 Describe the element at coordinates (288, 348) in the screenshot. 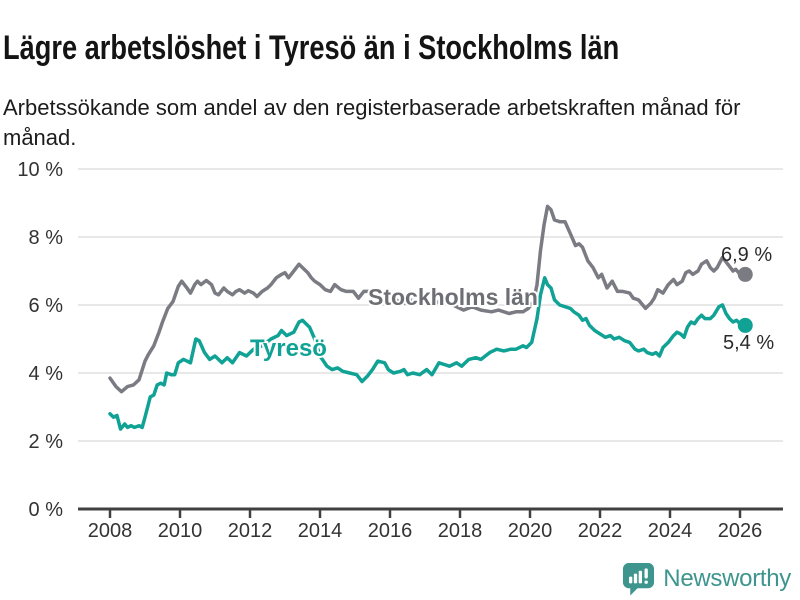

I see `series-label-1: Tyresö` at that location.